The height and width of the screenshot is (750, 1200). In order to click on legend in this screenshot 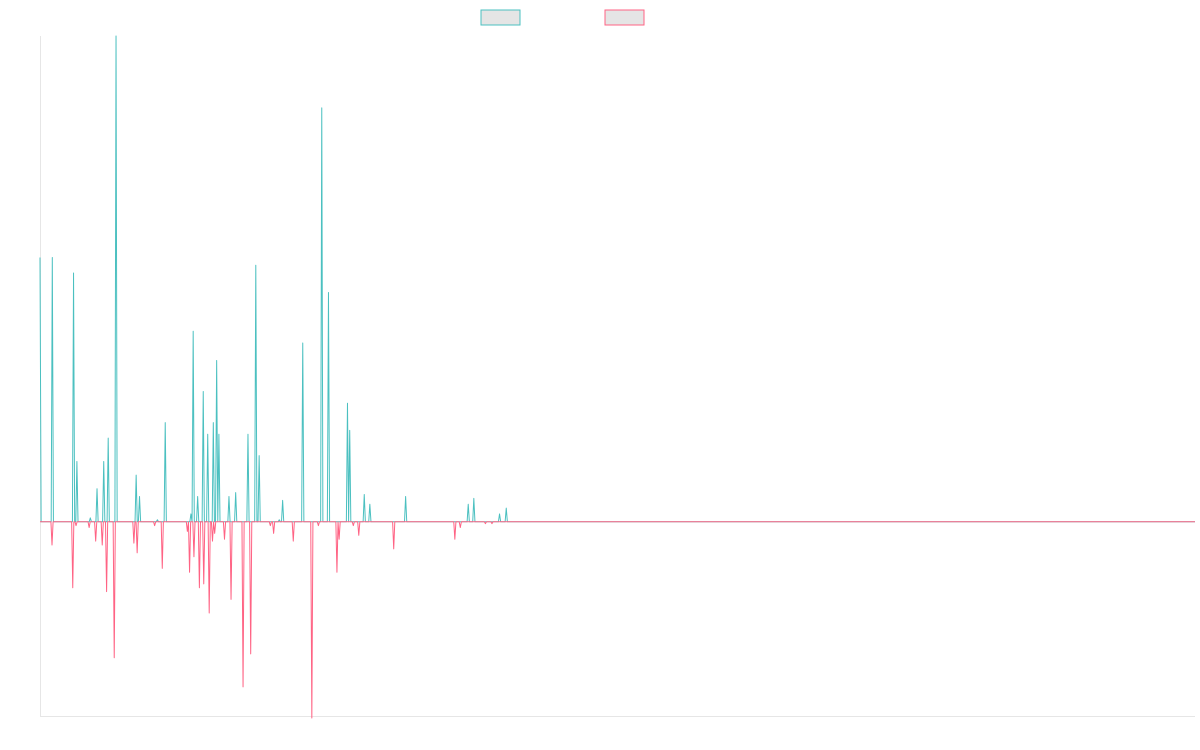, I will do `click(562, 17)`.